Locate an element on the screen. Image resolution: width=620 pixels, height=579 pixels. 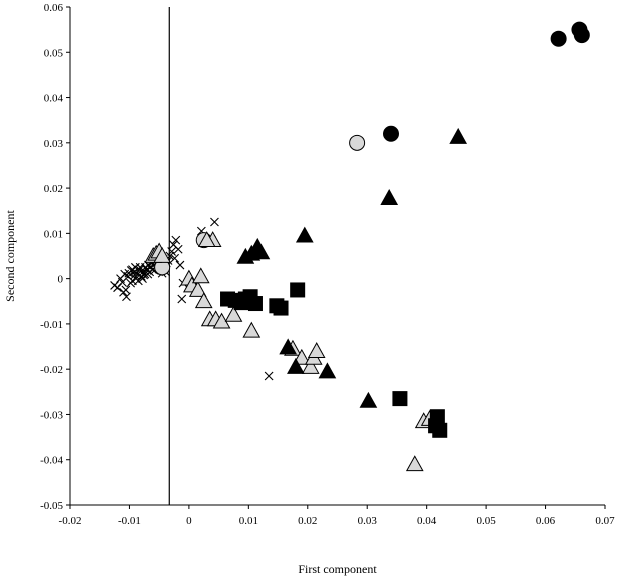
y-tick-label: -0.02 is located at coordinates (51, 370).